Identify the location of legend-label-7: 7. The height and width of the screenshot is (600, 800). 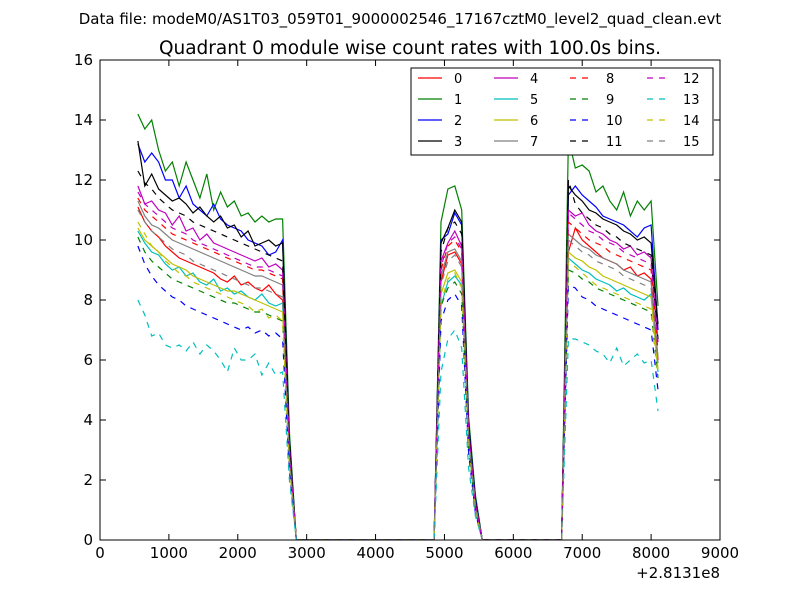
(534, 142).